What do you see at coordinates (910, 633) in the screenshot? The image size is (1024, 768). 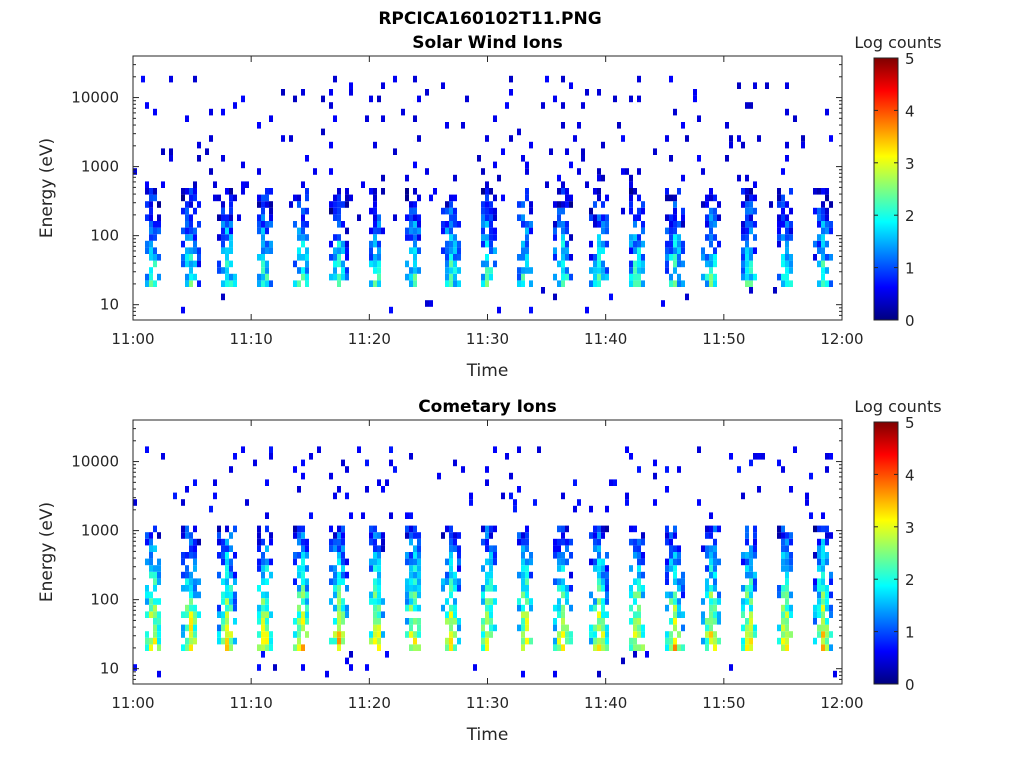 I see `colorbar-tick-label: 1` at bounding box center [910, 633].